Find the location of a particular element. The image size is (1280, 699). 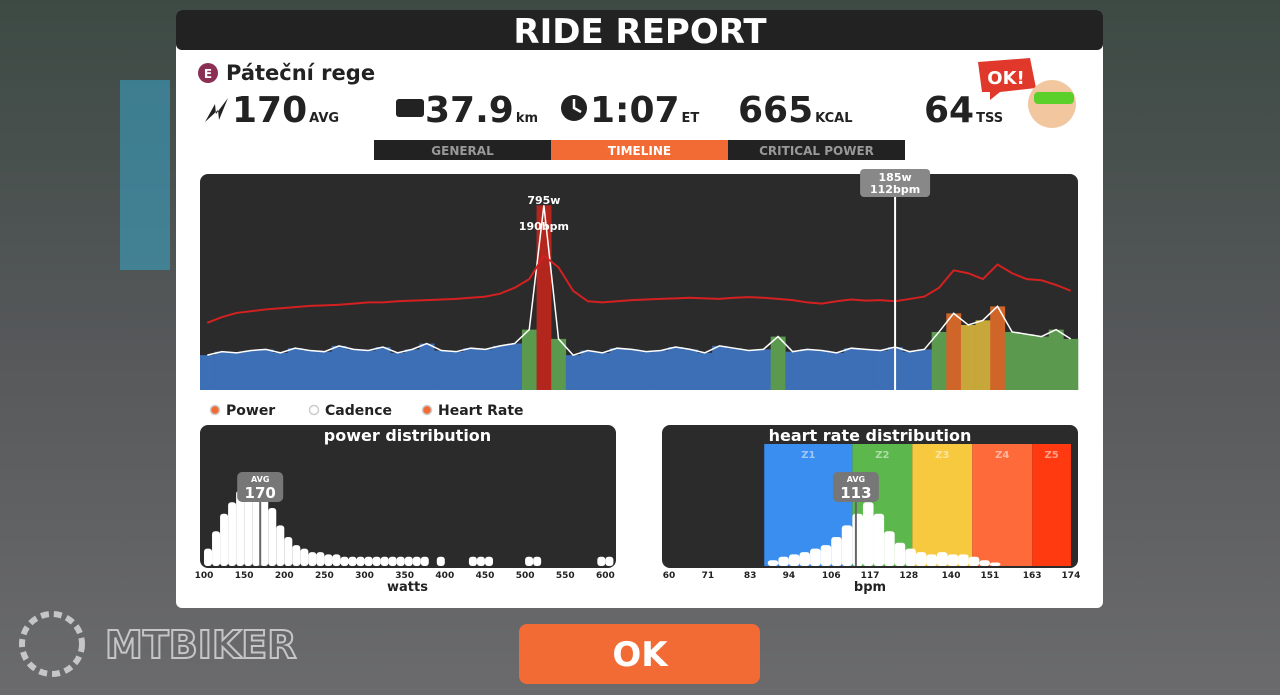

badge: E is located at coordinates (208, 74).